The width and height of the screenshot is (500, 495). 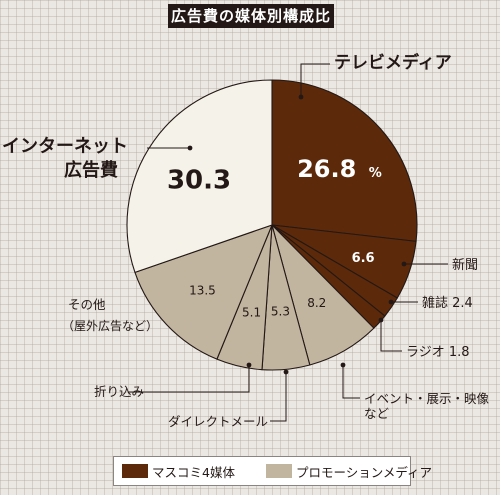 What do you see at coordinates (326, 169) in the screenshot?
I see `data-label-tv: 26.8` at bounding box center [326, 169].